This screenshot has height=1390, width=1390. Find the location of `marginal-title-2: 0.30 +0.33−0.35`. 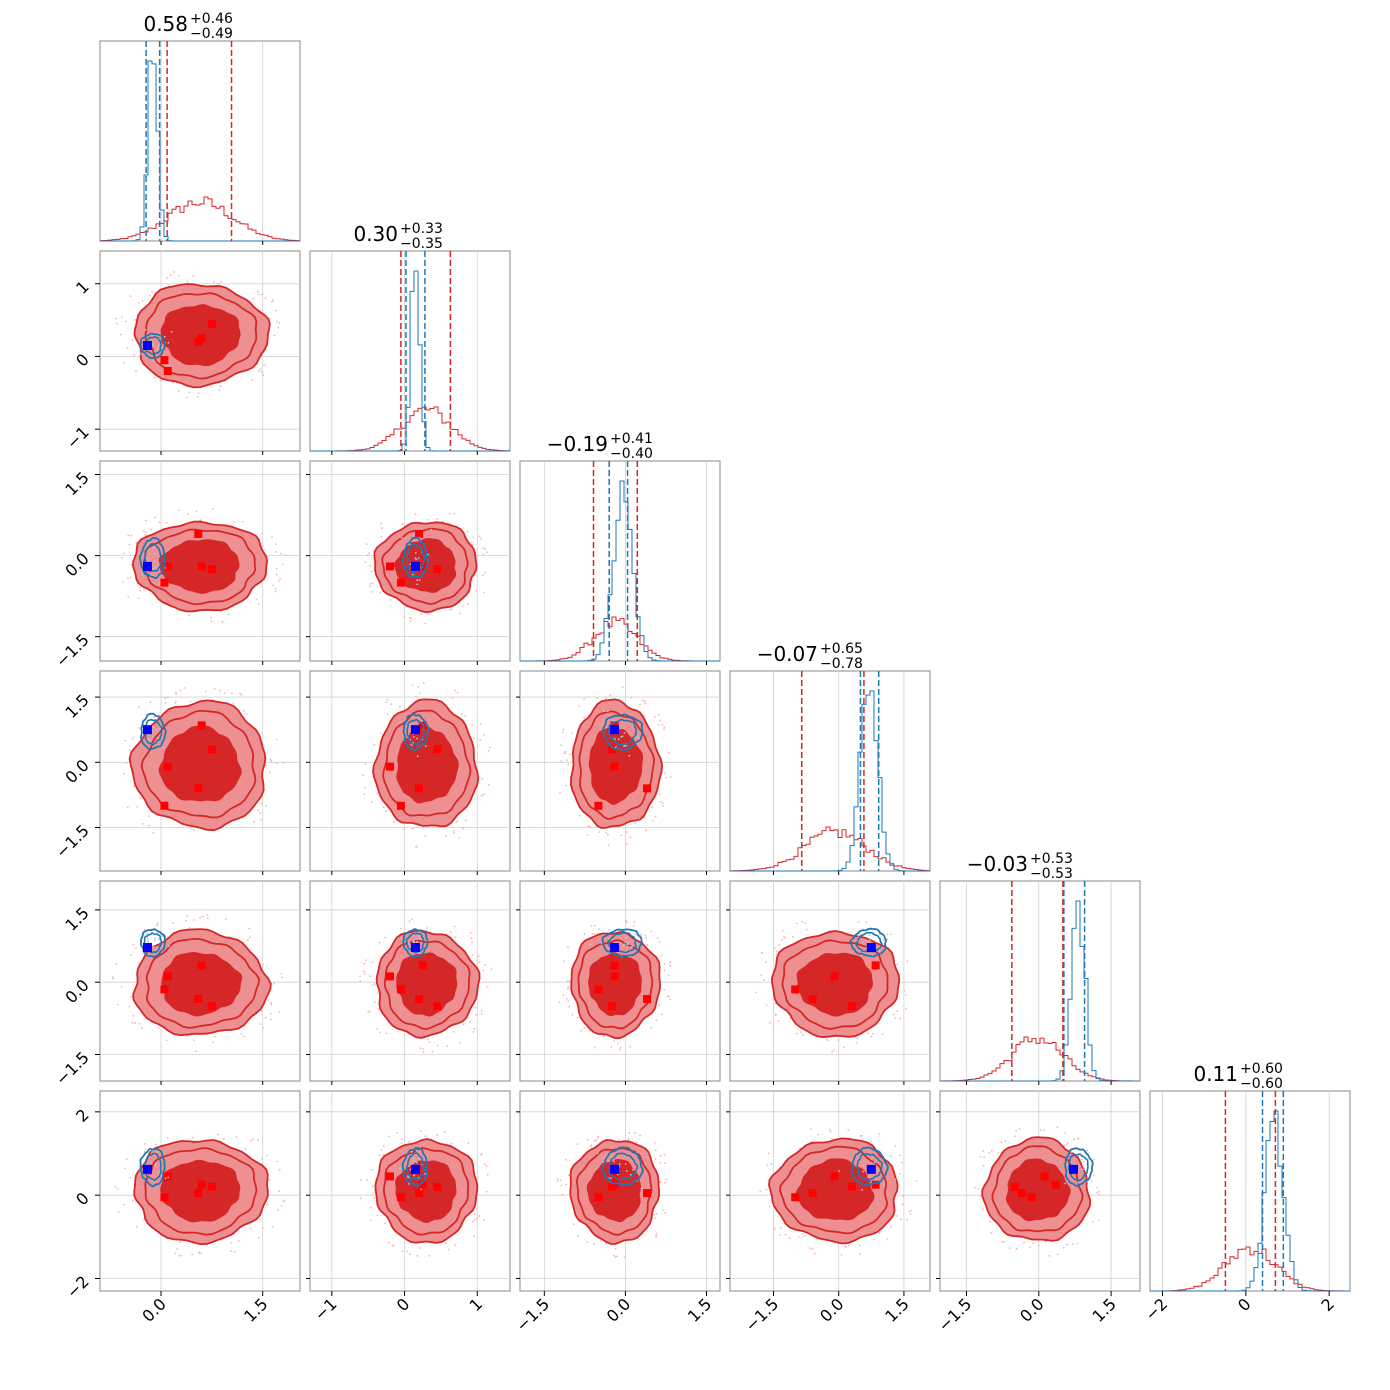

marginal-title-2: 0.30 +0.33−0.35 is located at coordinates (397, 236).